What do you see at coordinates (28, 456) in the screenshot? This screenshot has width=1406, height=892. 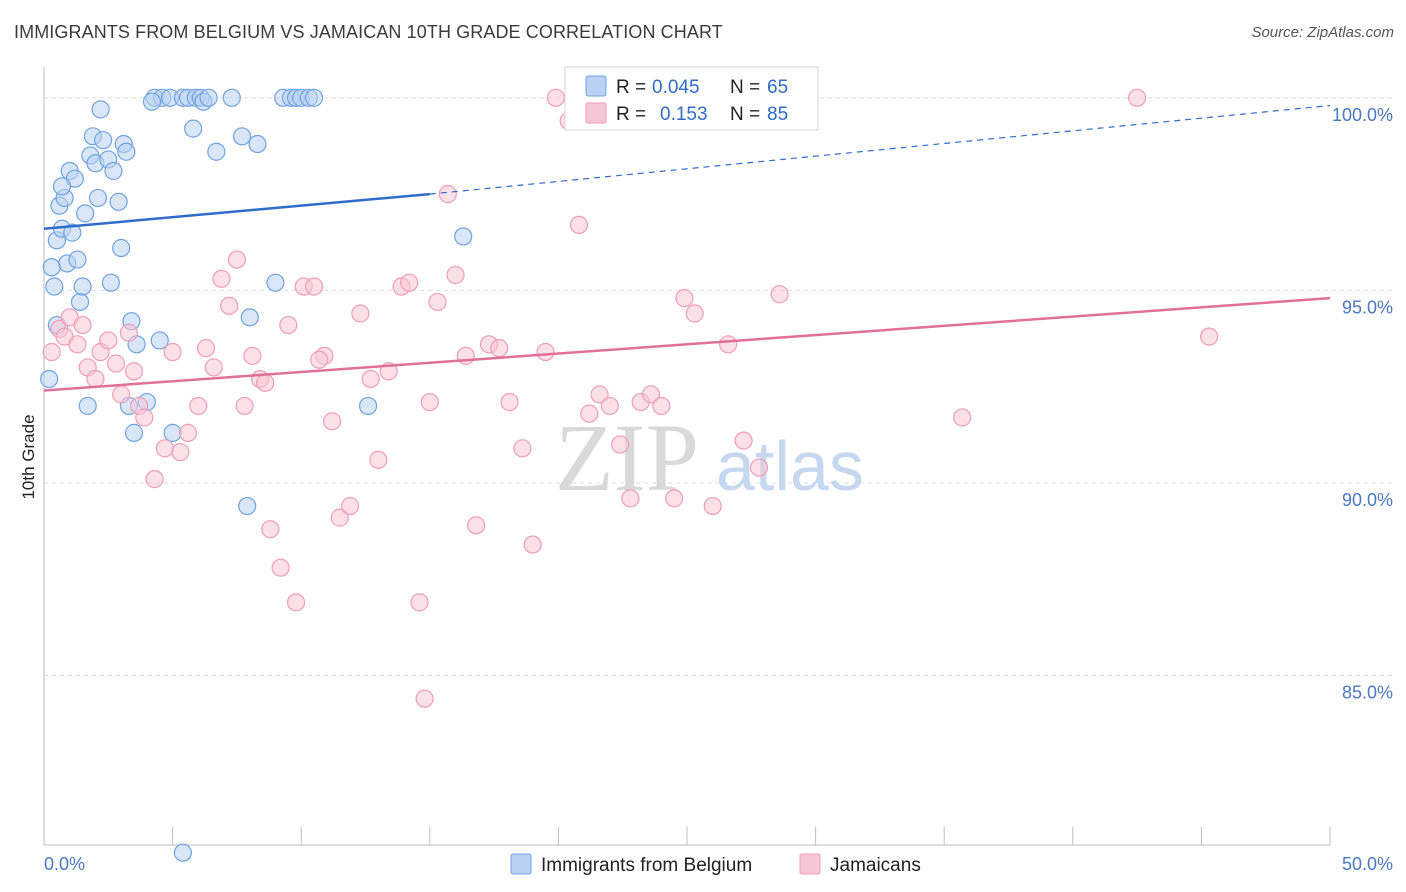 I see `y-axis-title: 10th Grade` at bounding box center [28, 456].